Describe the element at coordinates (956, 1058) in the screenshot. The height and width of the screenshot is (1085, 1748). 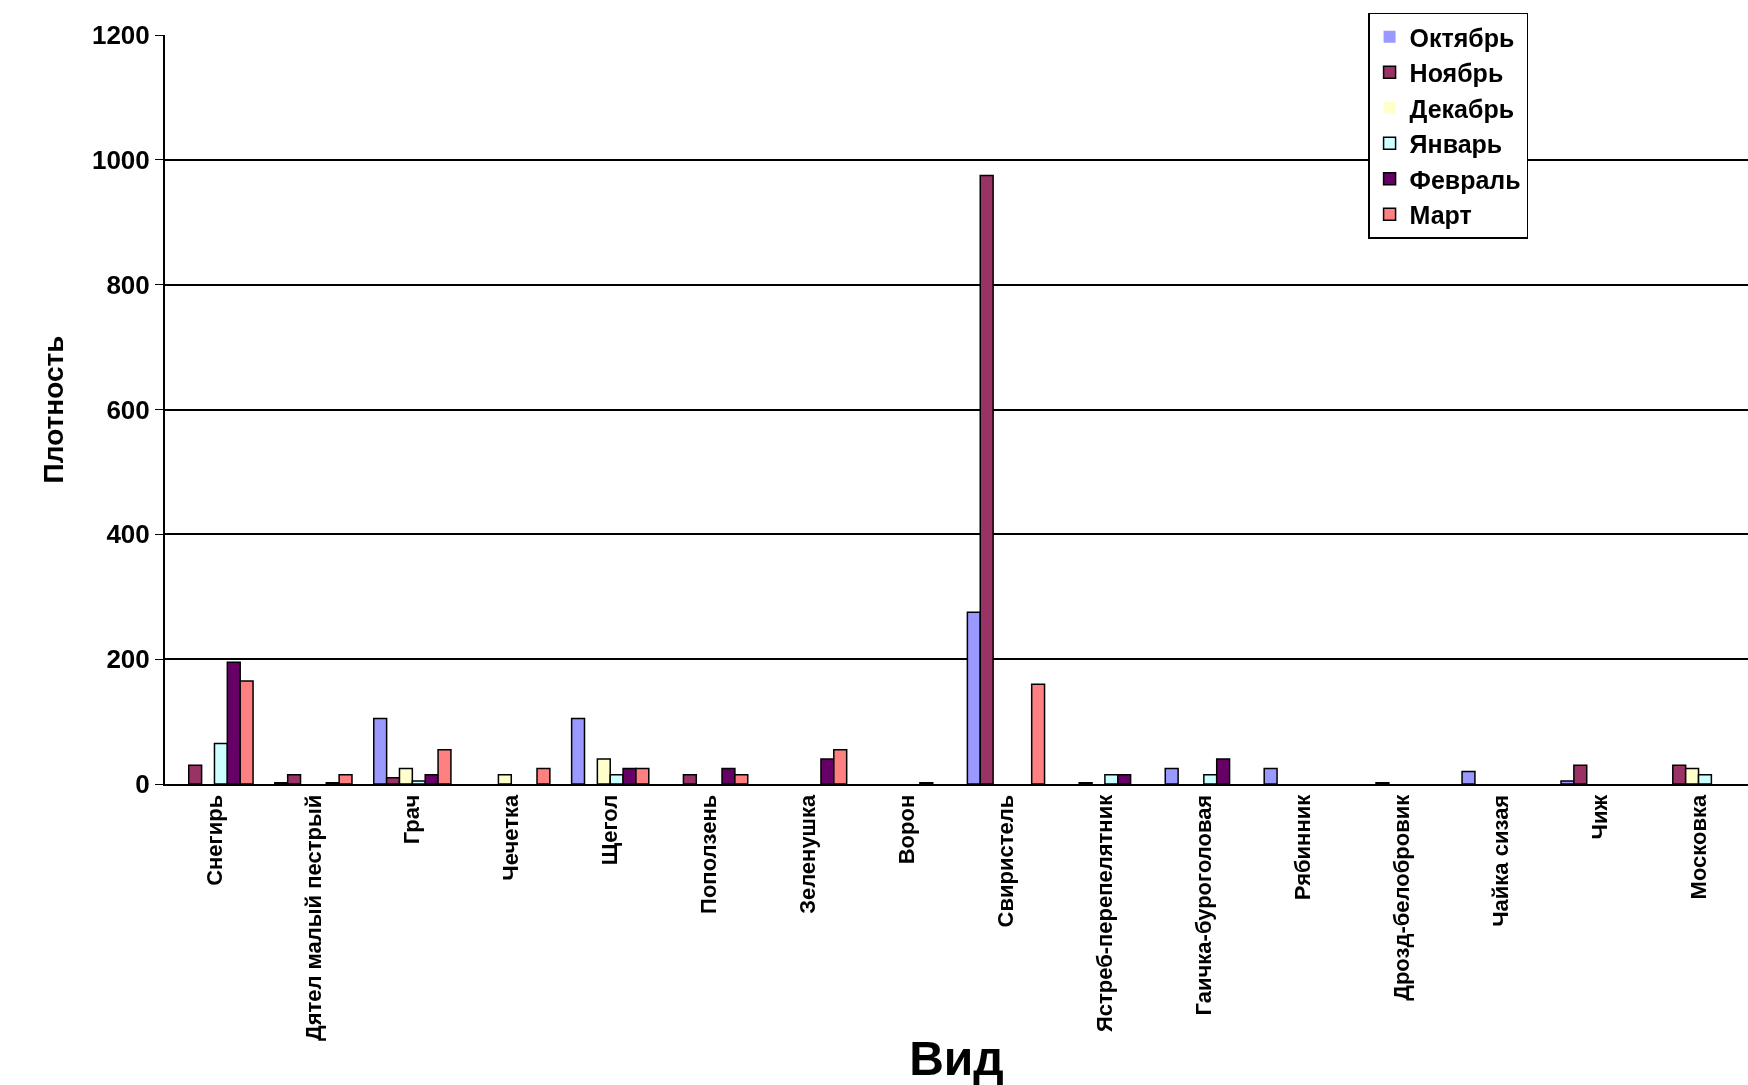
I see `x-axis-title: Вид` at that location.